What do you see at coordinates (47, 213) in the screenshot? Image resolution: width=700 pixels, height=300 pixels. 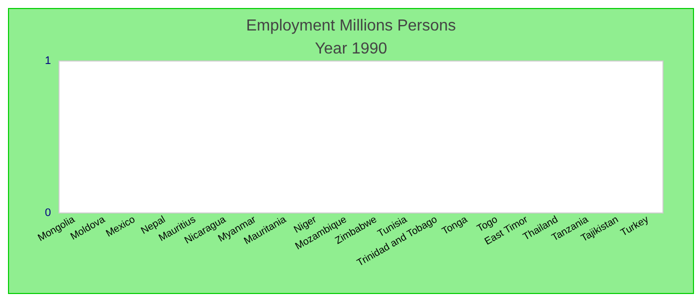 I see `y-tick-label: 0` at bounding box center [47, 213].